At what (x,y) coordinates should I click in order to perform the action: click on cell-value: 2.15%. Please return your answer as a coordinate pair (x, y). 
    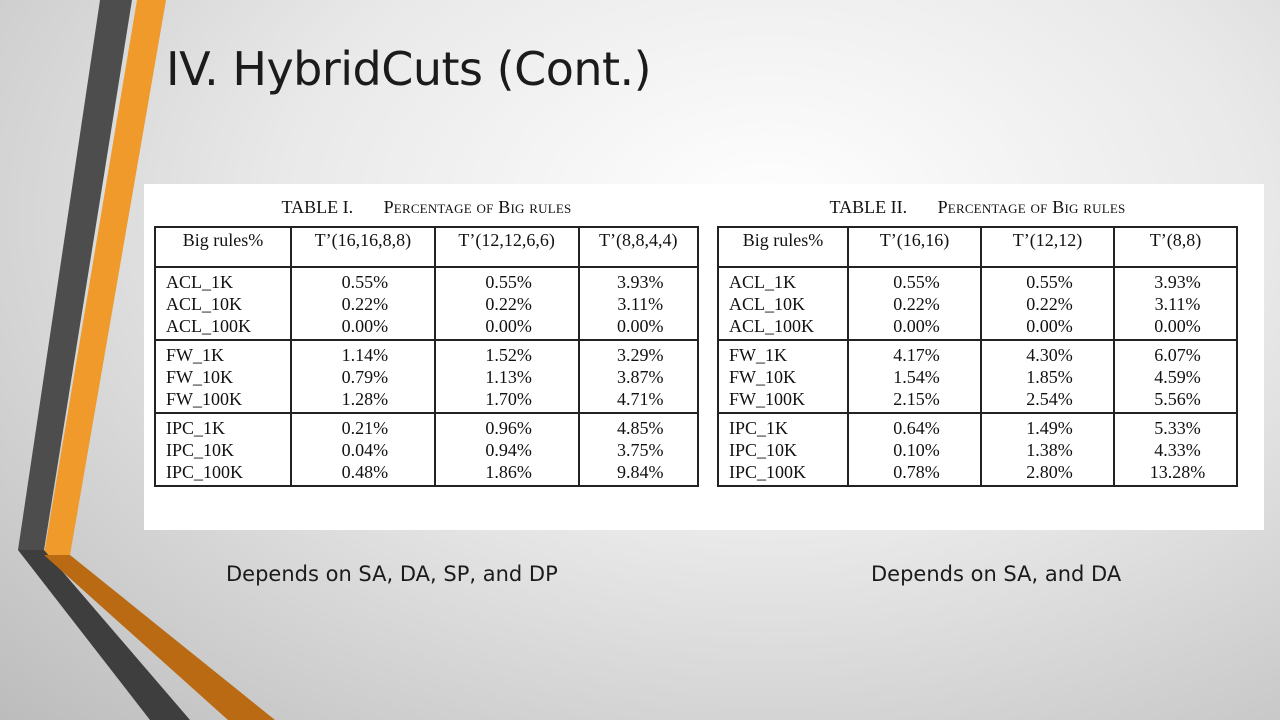
    Looking at the image, I should click on (916, 399).